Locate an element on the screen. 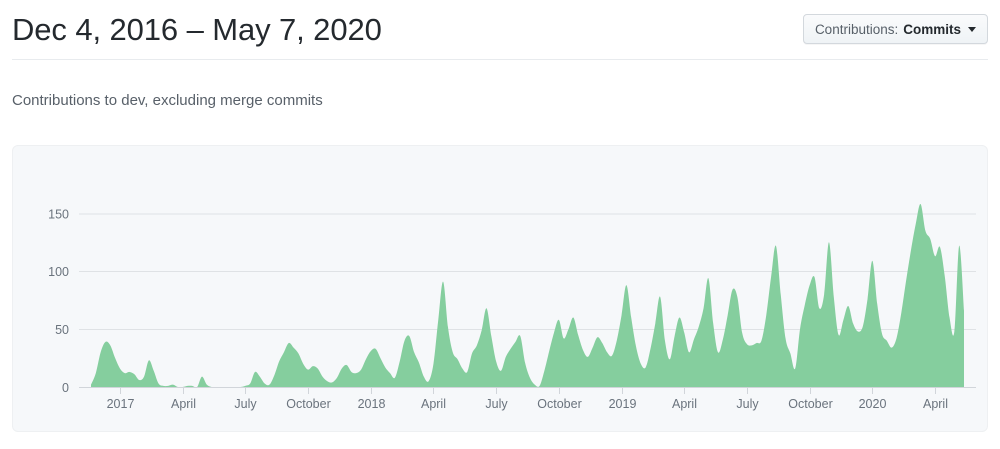 This screenshot has width=1000, height=449. x-axis-tick-label: 2019 is located at coordinates (623, 404).